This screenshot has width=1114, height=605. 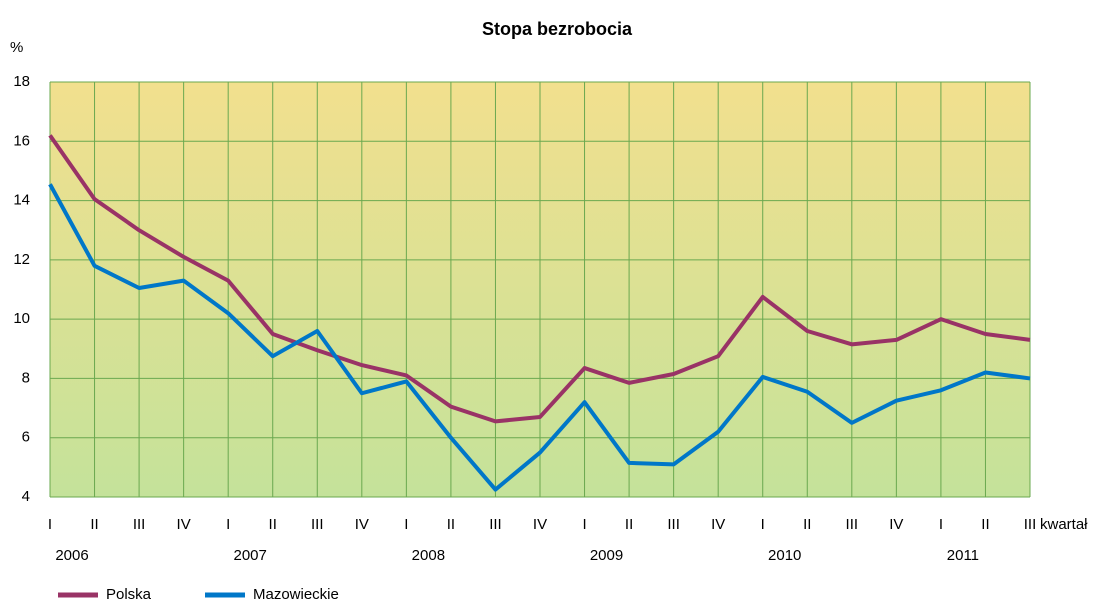 What do you see at coordinates (557, 29) in the screenshot?
I see `chart-title: Stopa bezrobocia` at bounding box center [557, 29].